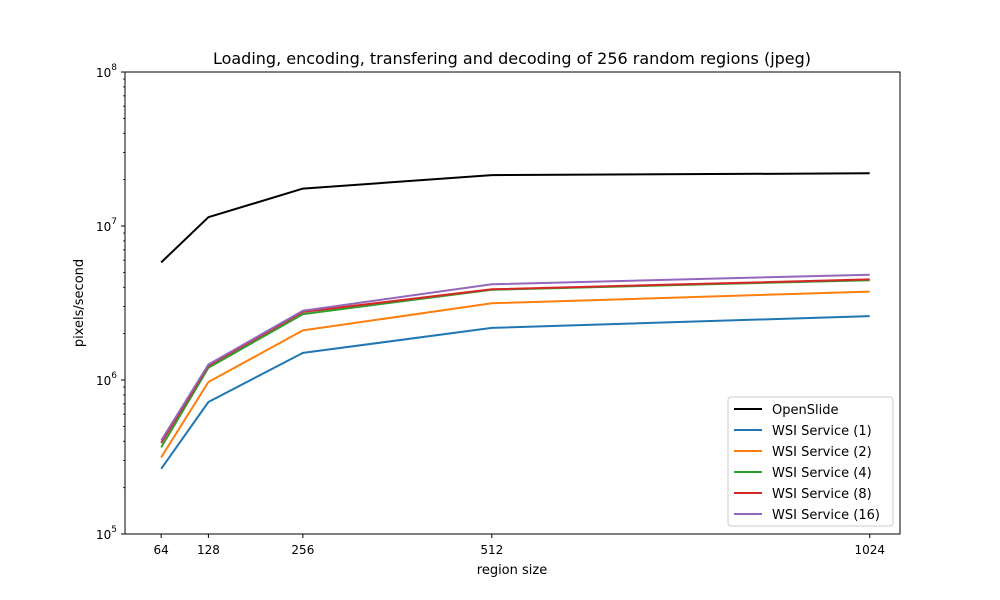 Image resolution: width=1000 pixels, height=600 pixels. What do you see at coordinates (302, 550) in the screenshot?
I see `x-tick-label: 256` at bounding box center [302, 550].